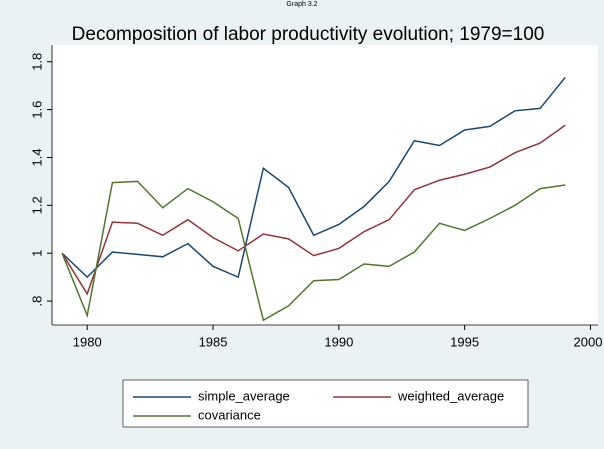  Describe the element at coordinates (36, 110) in the screenshot. I see `y-tick-label: 1.6` at that location.